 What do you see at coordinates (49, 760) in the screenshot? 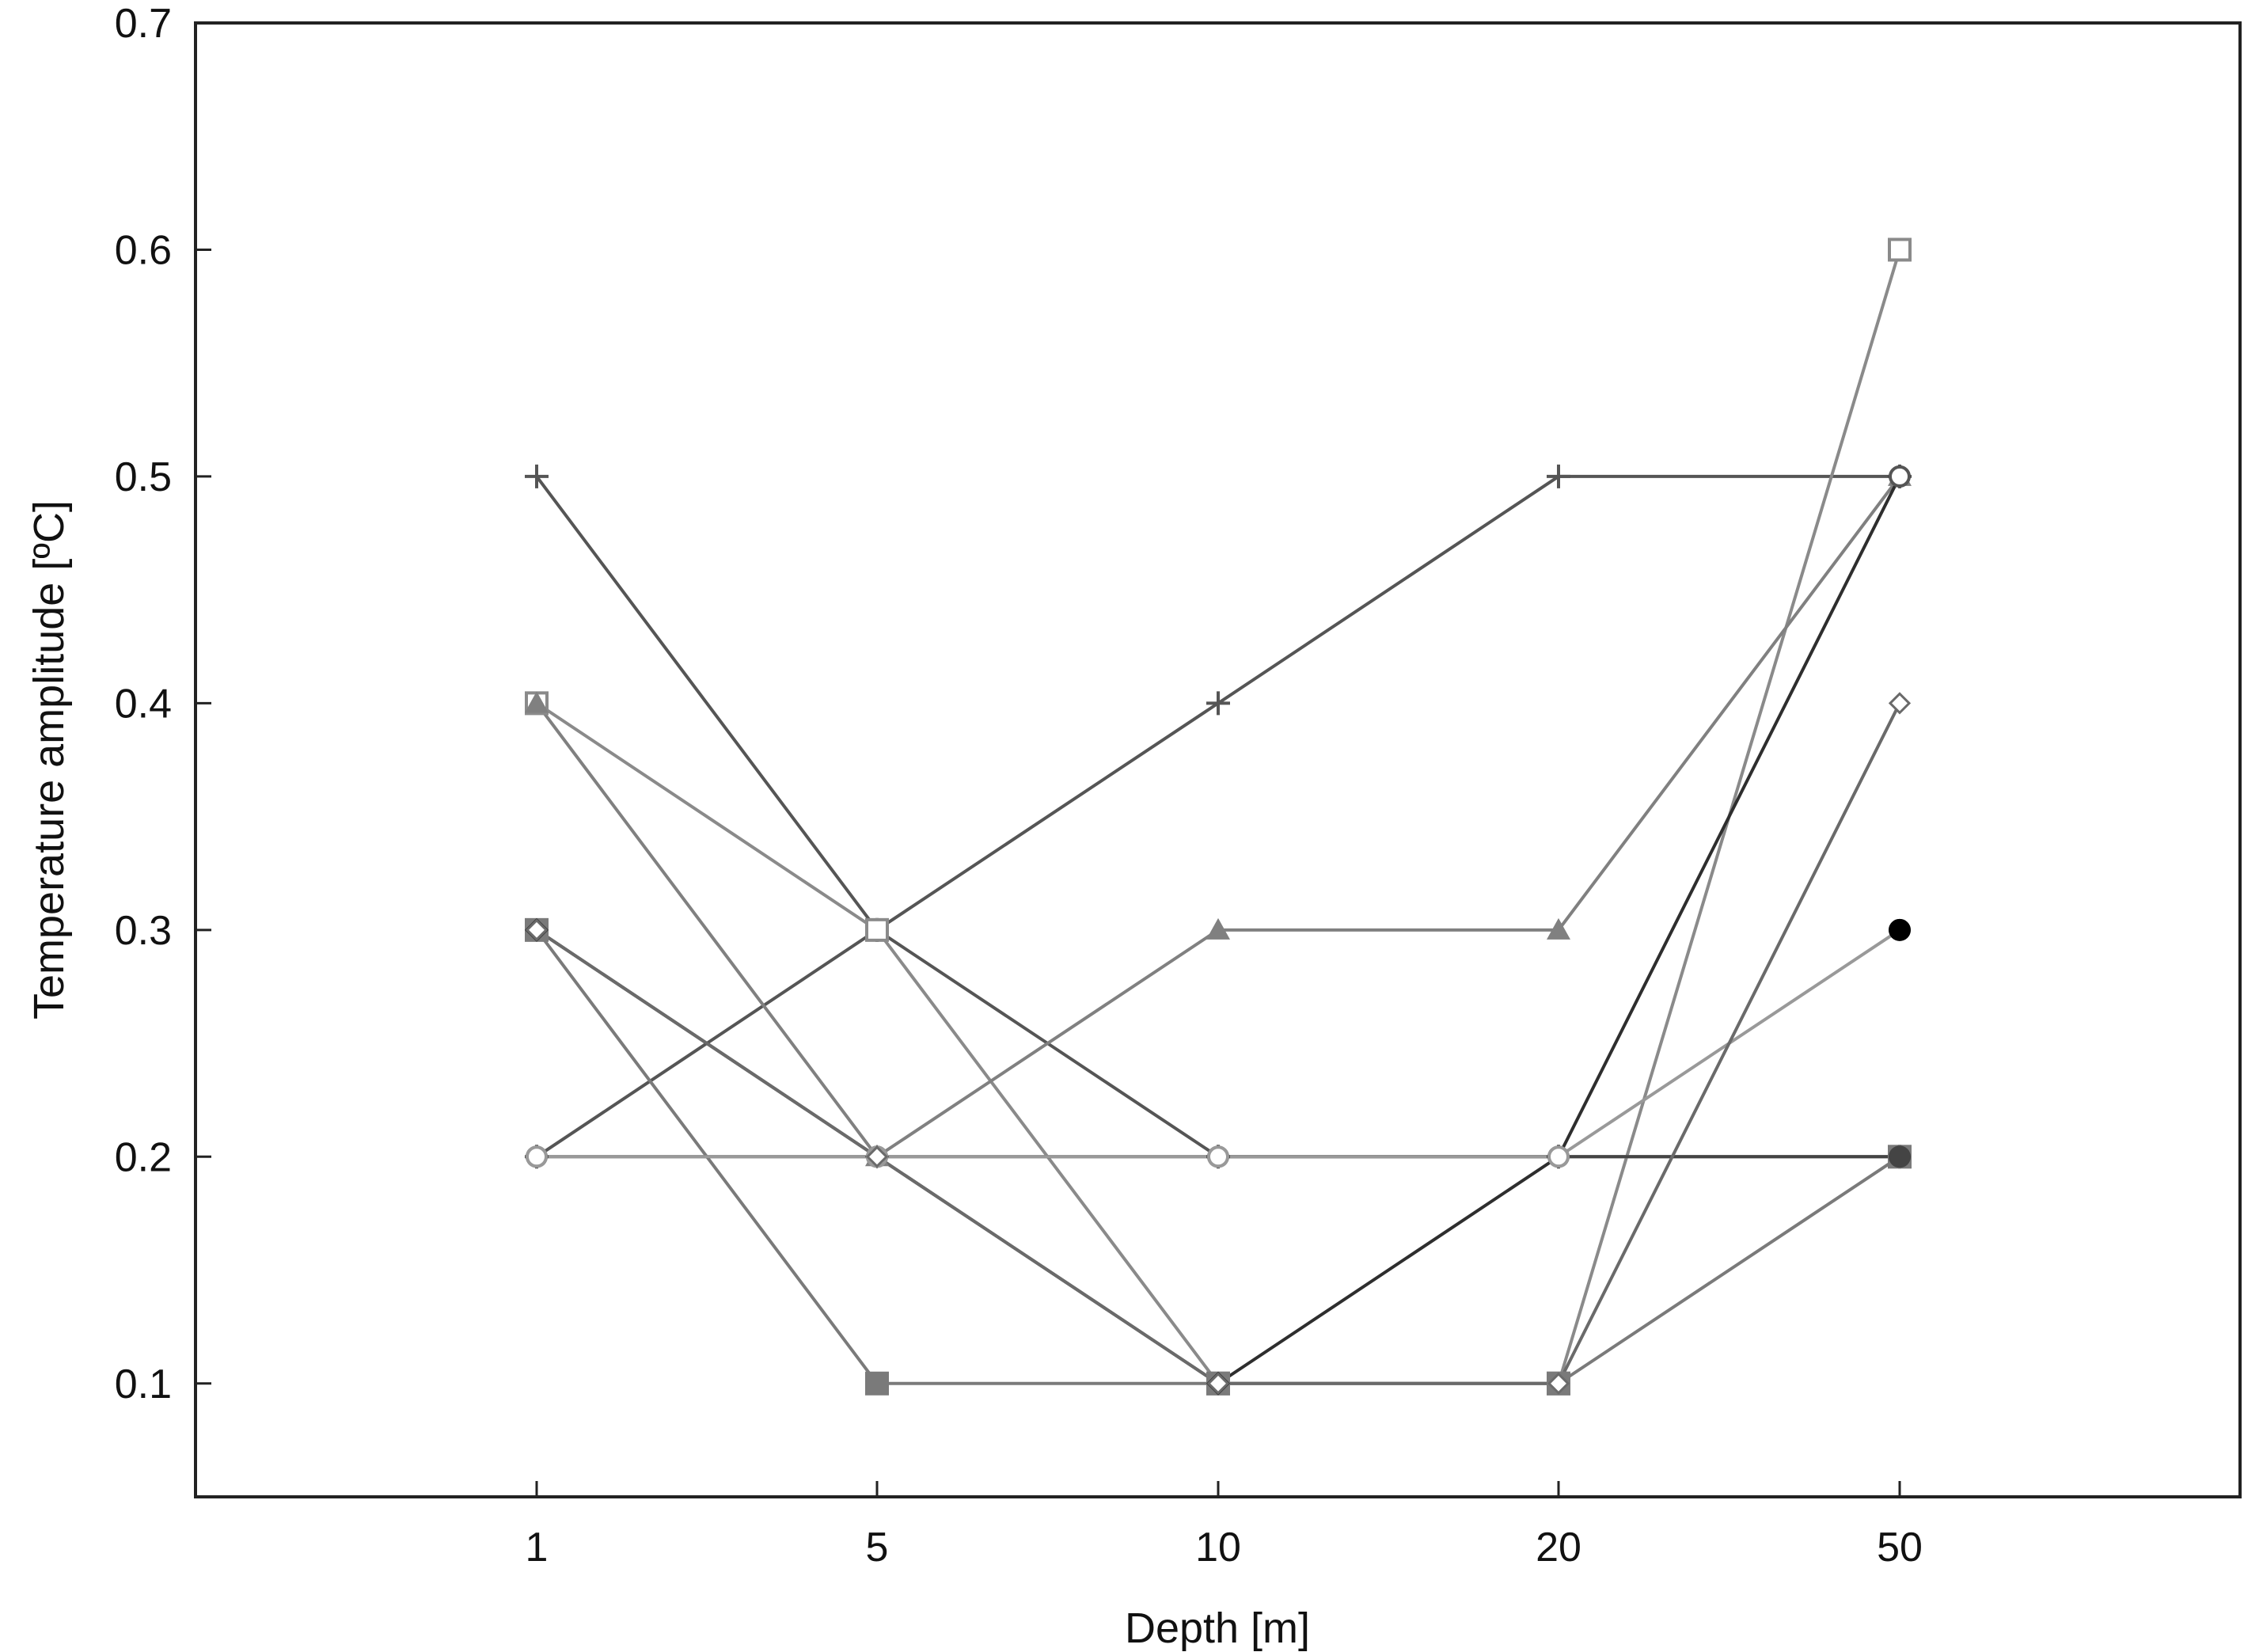
I see `y-axis-title: Temperature amplitude [ºC]` at bounding box center [49, 760].